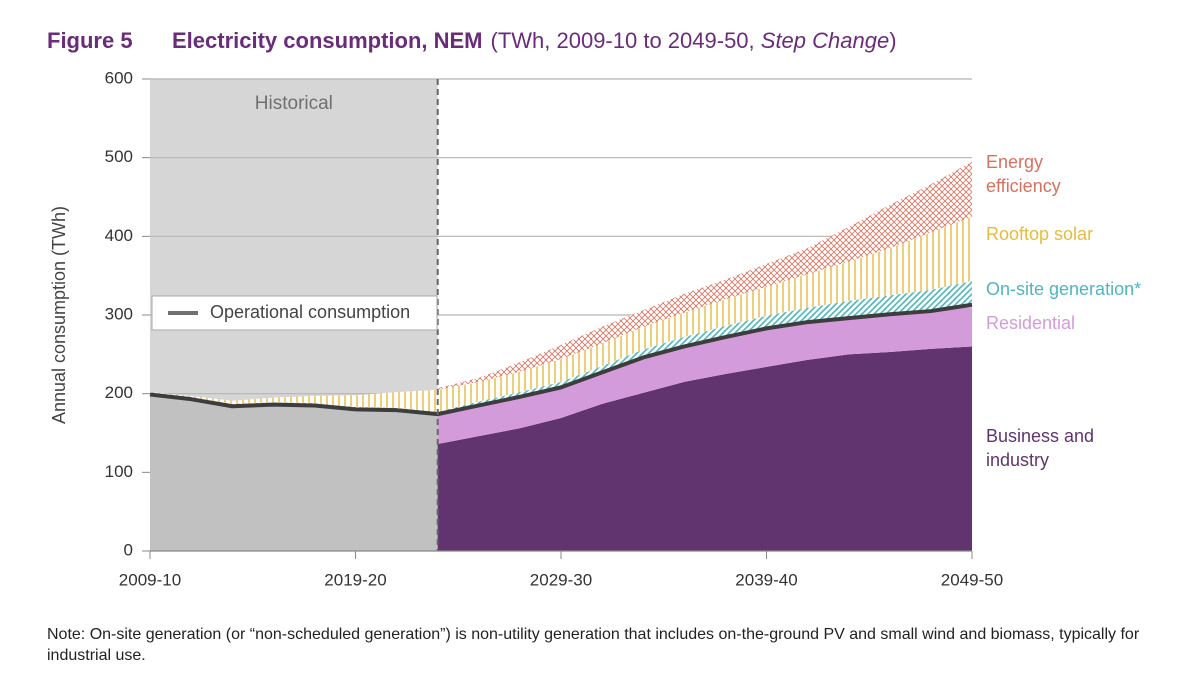  What do you see at coordinates (119, 471) in the screenshot?
I see `y-tick-label: 100` at bounding box center [119, 471].